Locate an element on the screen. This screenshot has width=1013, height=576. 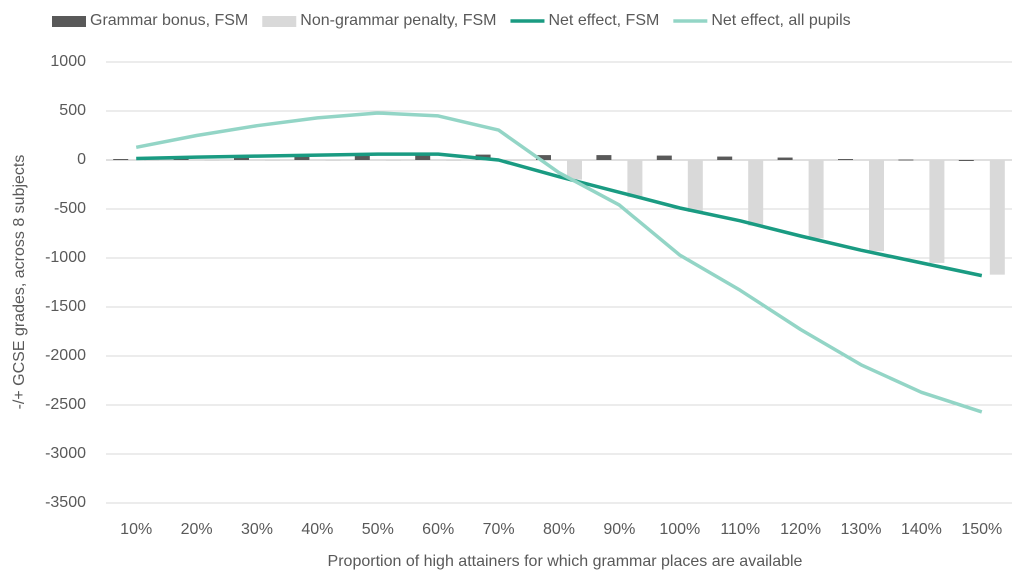
x-tick-label: 150% is located at coordinates (981, 529).